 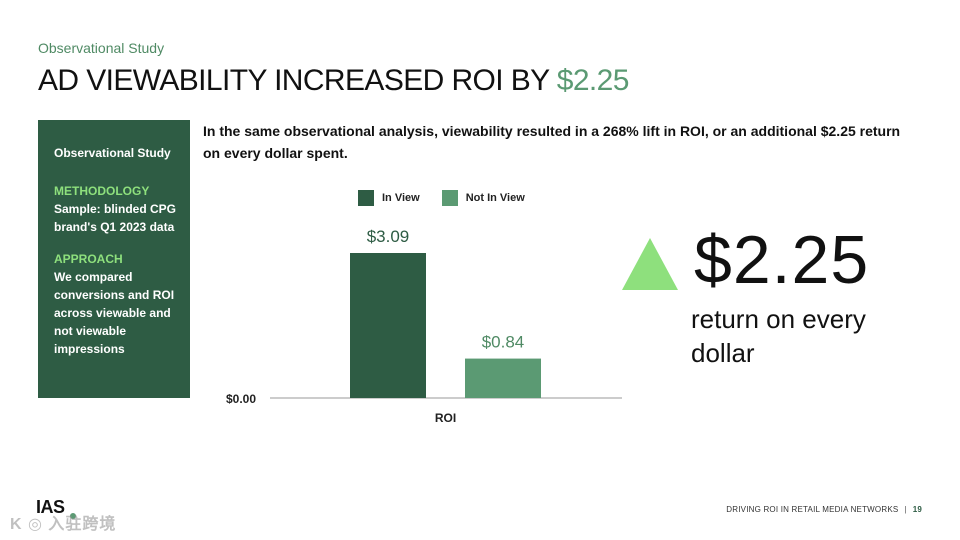 I want to click on legend-swatch-in-view, so click(x=366, y=198).